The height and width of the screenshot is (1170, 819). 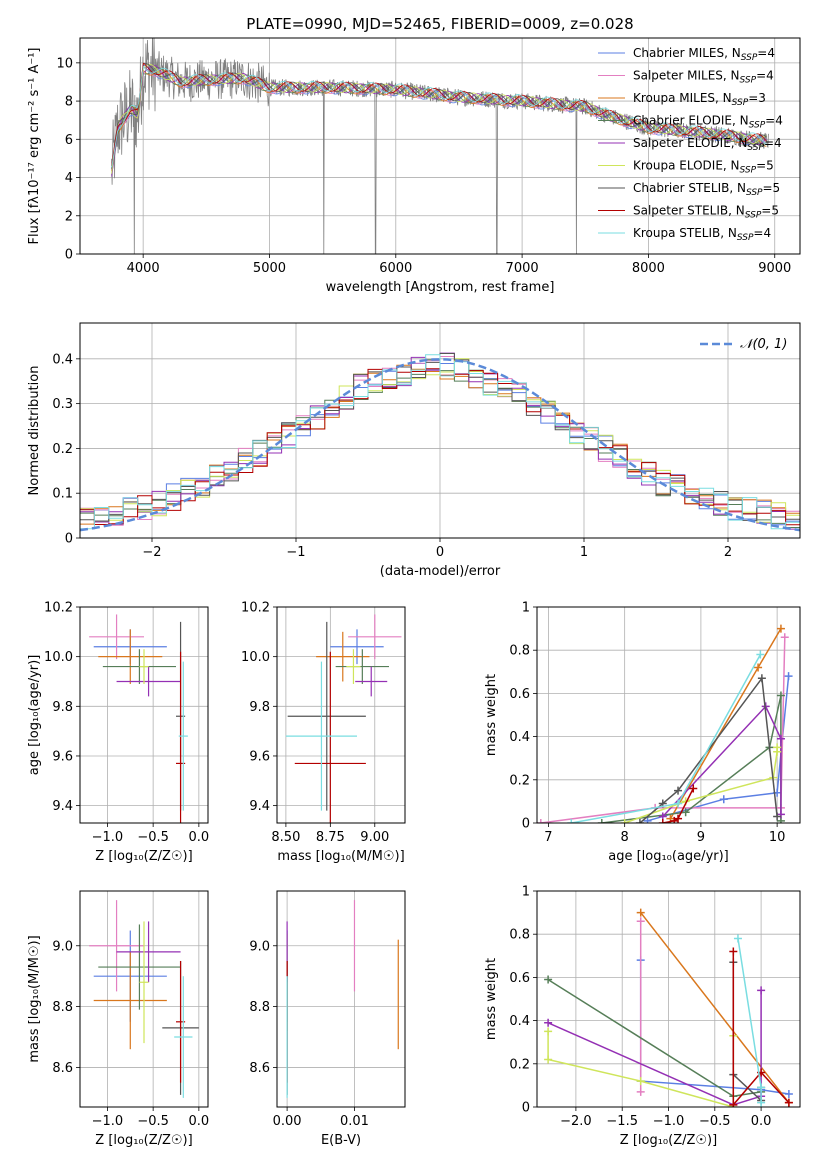 What do you see at coordinates (34, 715) in the screenshot?
I see `age_vs_Z-ylabel: age [log₁₀(age/yr)]` at bounding box center [34, 715].